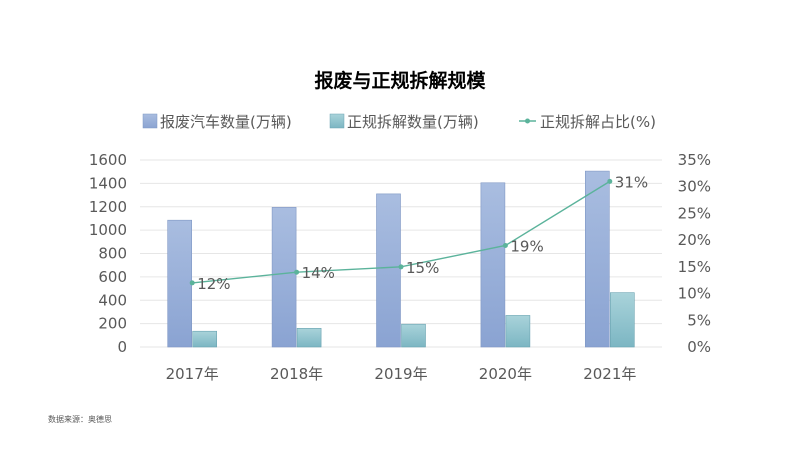 The height and width of the screenshot is (450, 800). I want to click on y-right-tick-label: 30%, so click(694, 187).